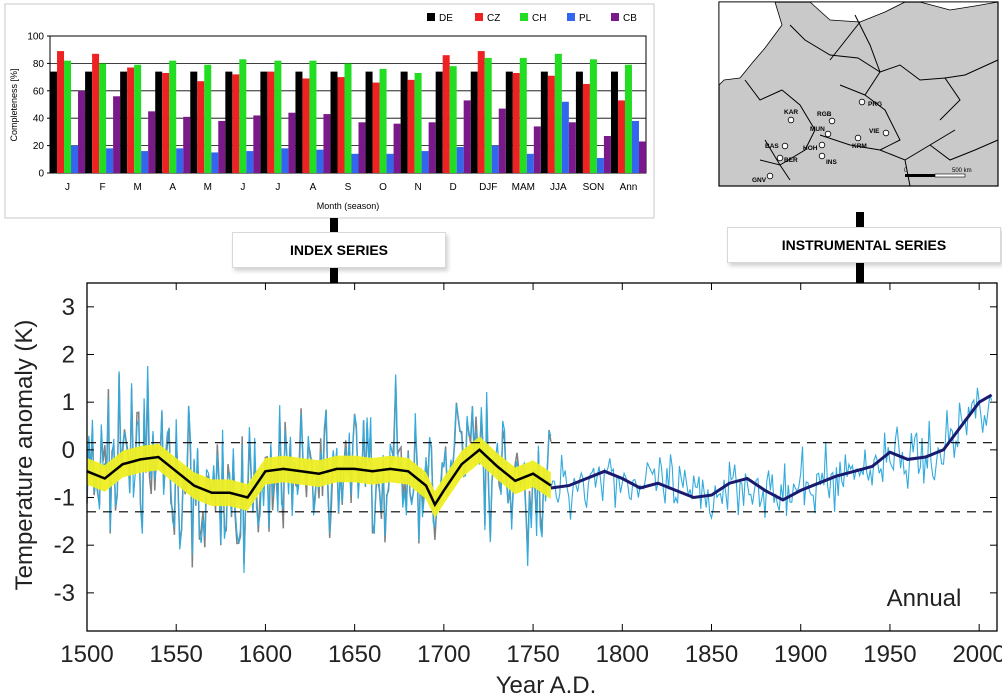 The width and height of the screenshot is (1002, 699). What do you see at coordinates (832, 162) in the screenshot?
I see `station-label: INS` at bounding box center [832, 162].